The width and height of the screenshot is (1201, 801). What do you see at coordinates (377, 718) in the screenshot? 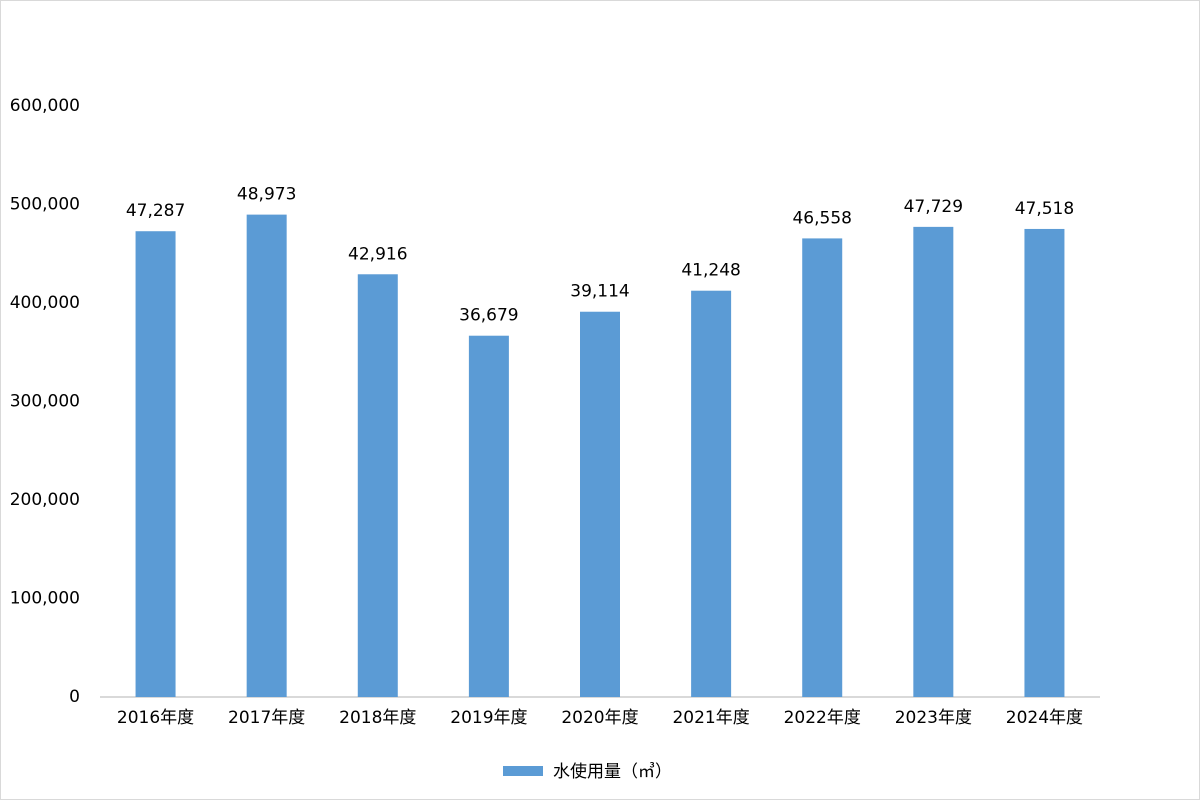
I see `x-tick-label: 2018年度` at bounding box center [377, 718].